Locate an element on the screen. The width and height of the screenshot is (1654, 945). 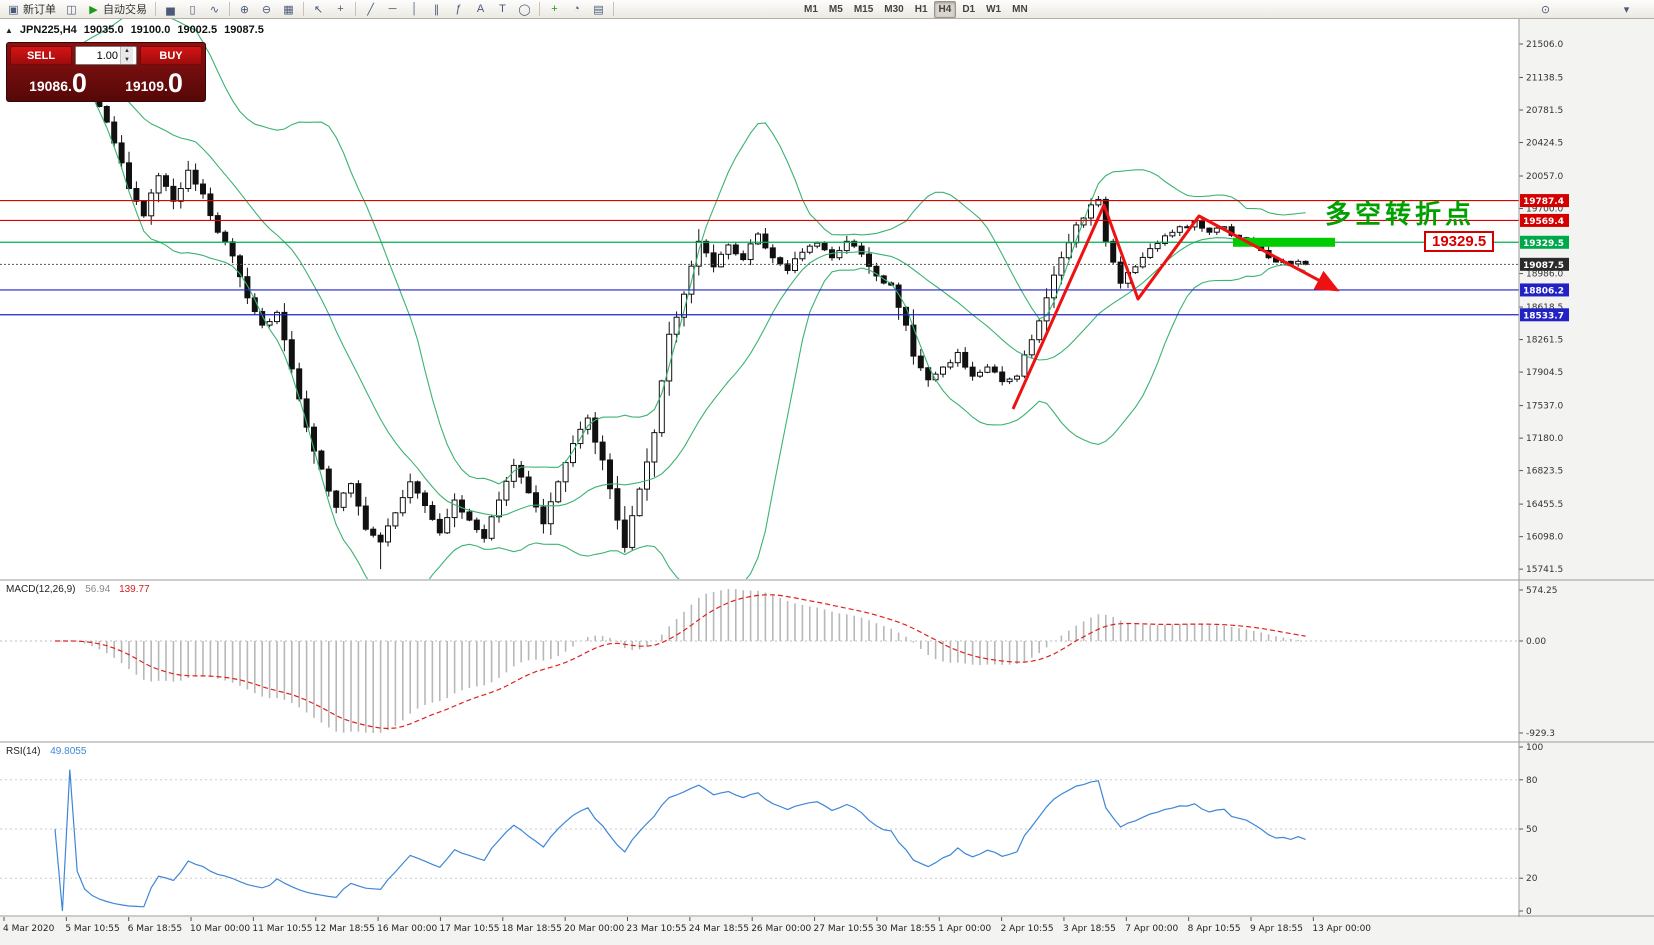
timeframe-mn-button: MN is located at coordinates (1020, 9).